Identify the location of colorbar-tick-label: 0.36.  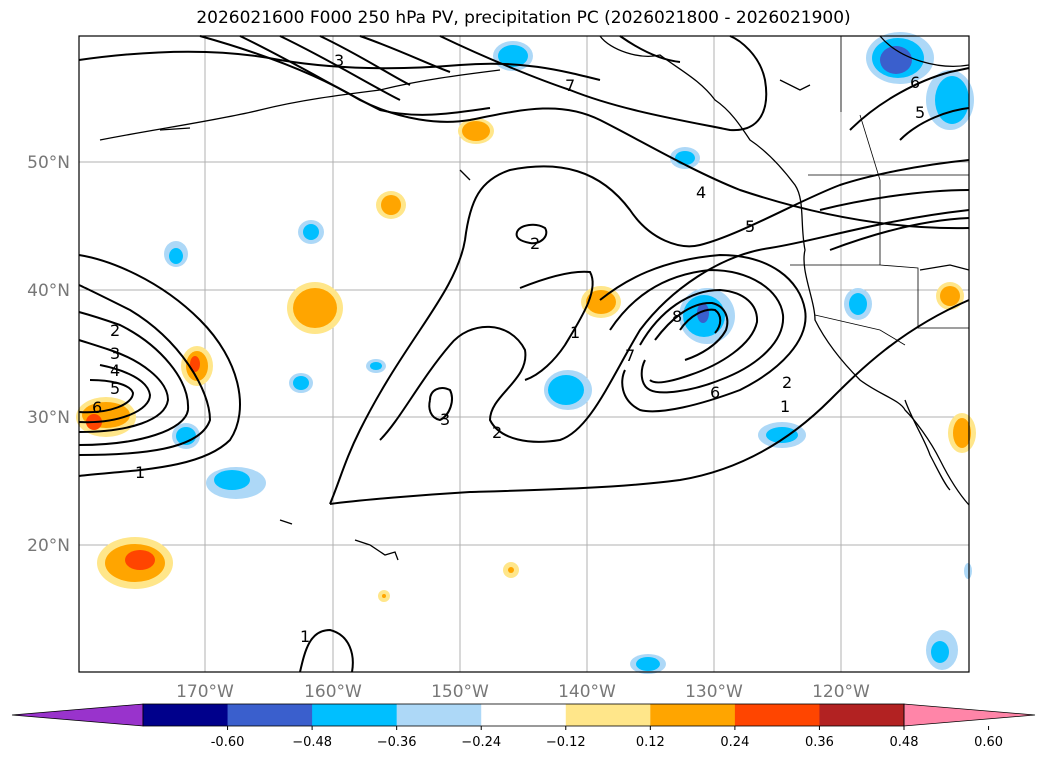
(819, 742).